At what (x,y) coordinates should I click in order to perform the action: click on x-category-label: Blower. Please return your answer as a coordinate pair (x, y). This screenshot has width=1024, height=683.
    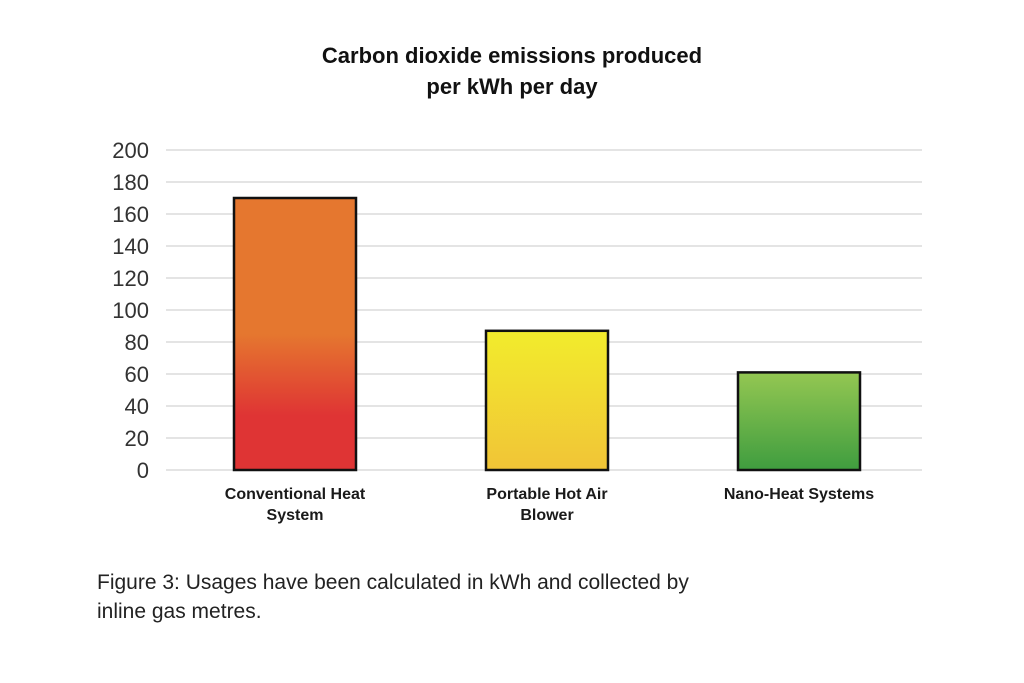
    Looking at the image, I should click on (546, 515).